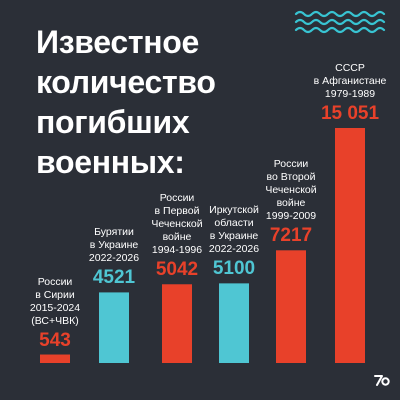 This screenshot has width=400, height=400. What do you see at coordinates (177, 211) in the screenshot?
I see `category-label-line: в Первой` at bounding box center [177, 211].